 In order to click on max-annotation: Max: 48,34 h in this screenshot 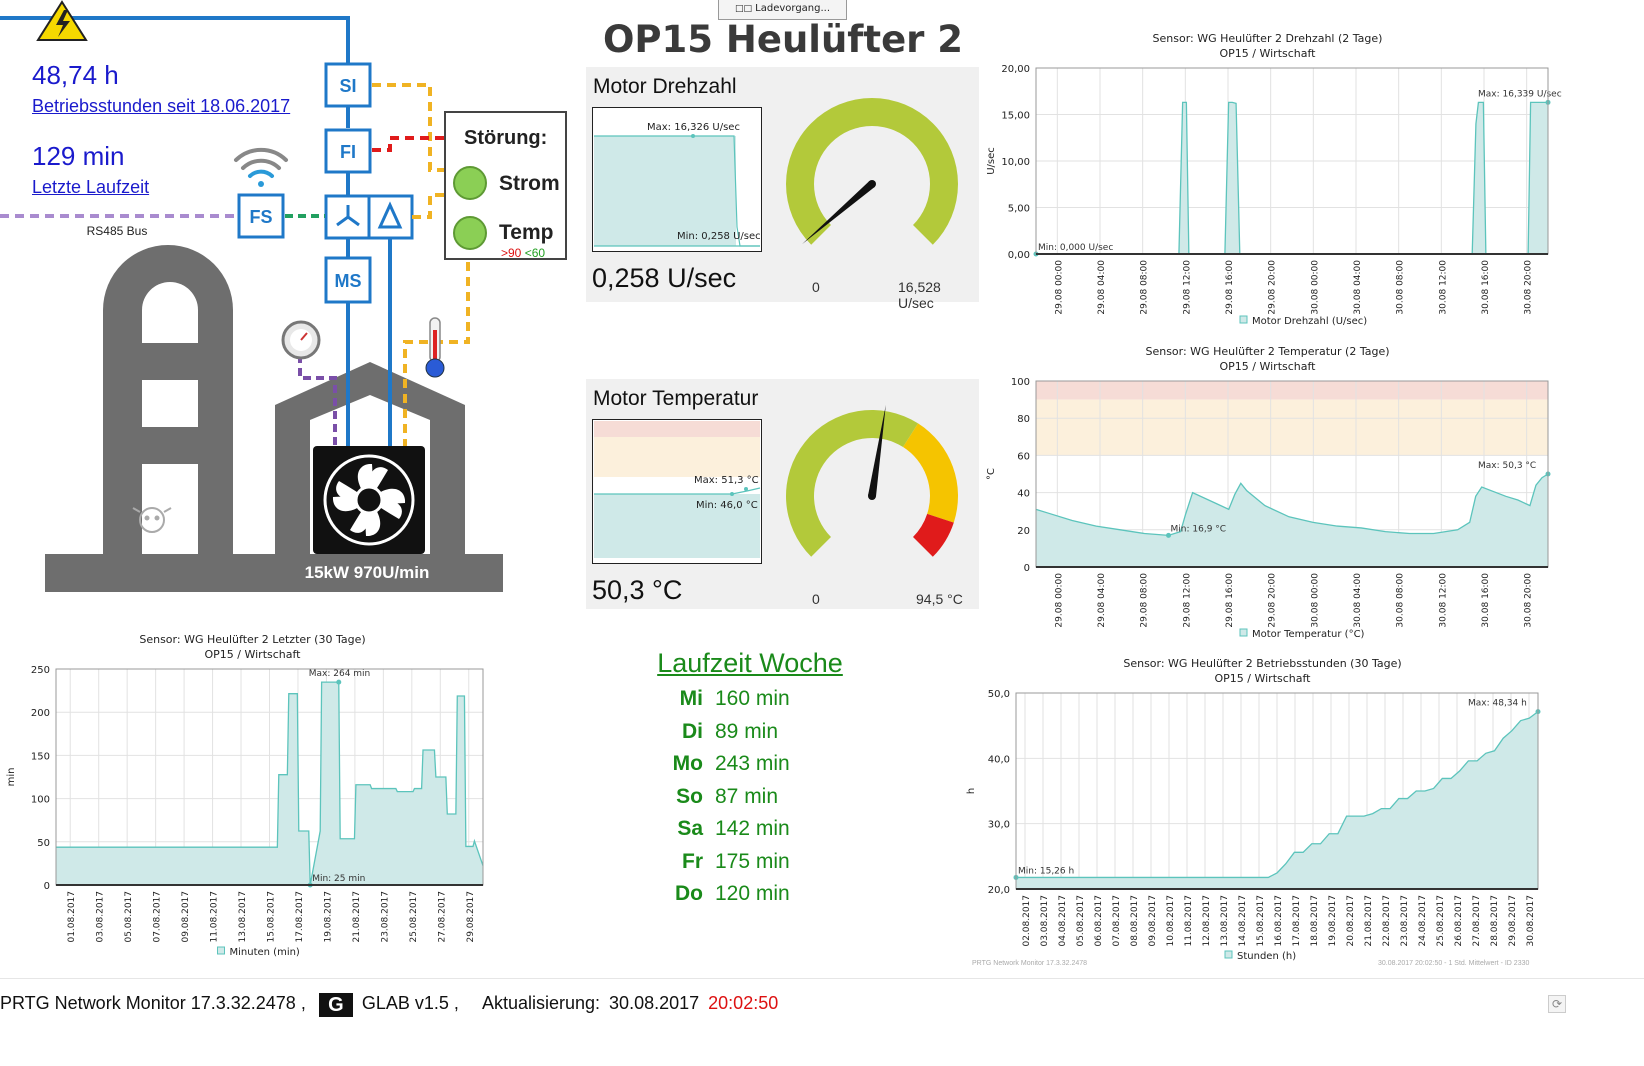, I will do `click(1497, 704)`.